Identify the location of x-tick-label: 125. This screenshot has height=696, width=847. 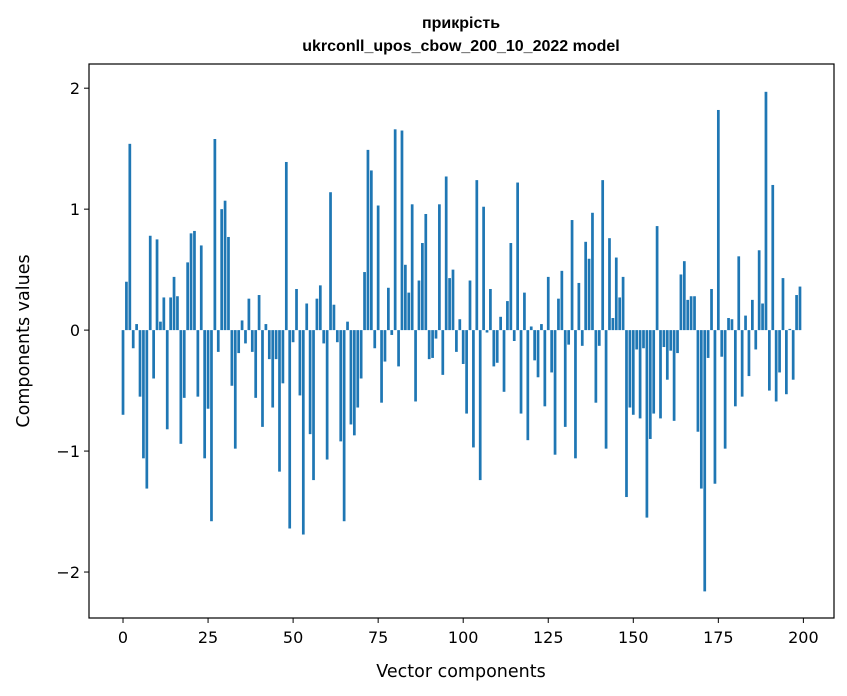
(548, 637).